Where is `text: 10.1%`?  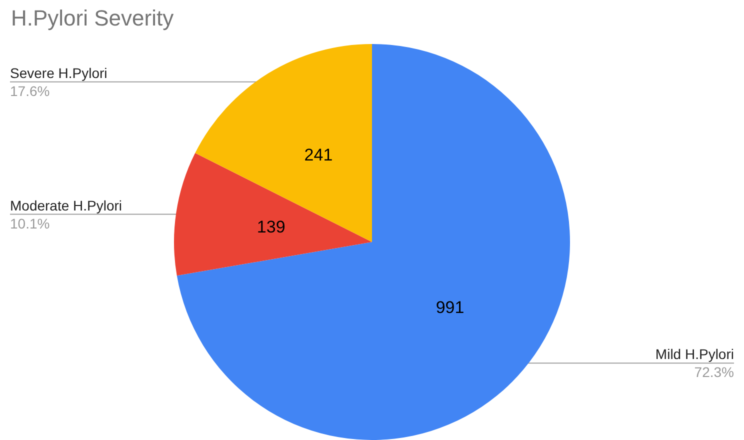 text: 10.1% is located at coordinates (30, 223).